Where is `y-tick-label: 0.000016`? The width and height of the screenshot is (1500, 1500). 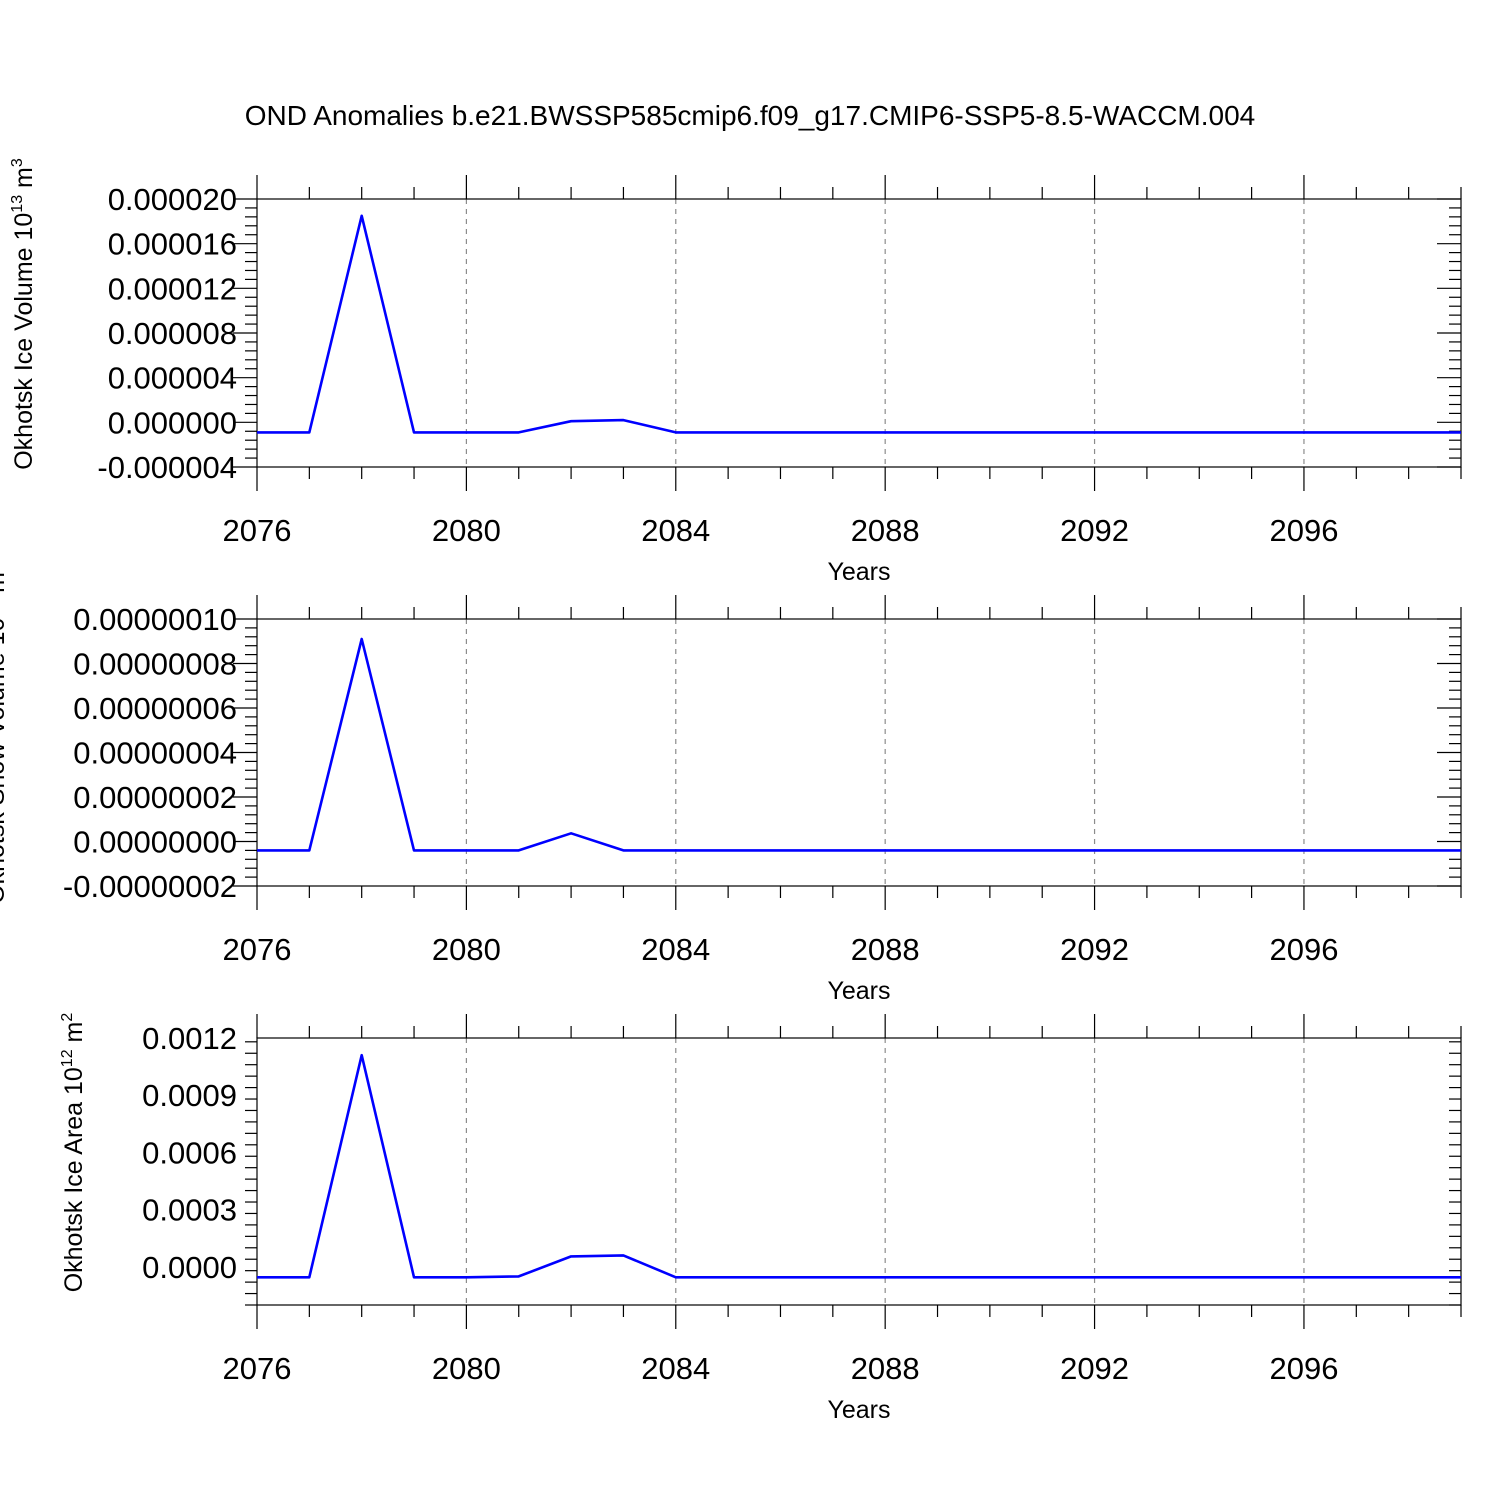
y-tick-label: 0.000016 is located at coordinates (172, 244).